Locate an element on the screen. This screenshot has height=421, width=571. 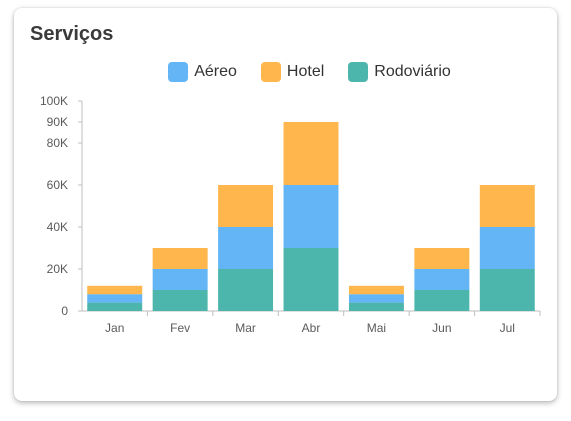
legend-item-hotel: Hotel is located at coordinates (292, 72).